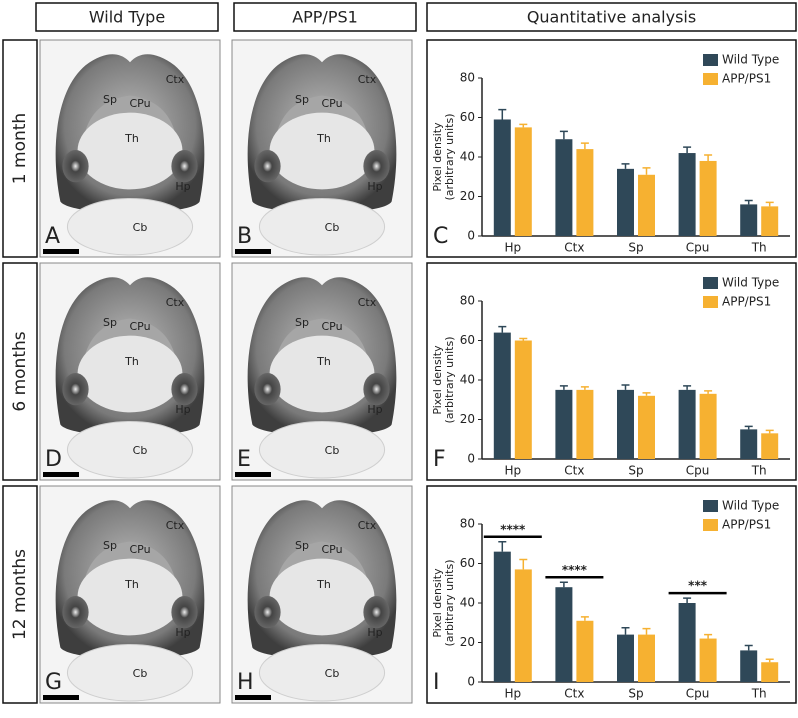 The height and width of the screenshot is (718, 798). I want to click on panel-letter: I, so click(436, 682).